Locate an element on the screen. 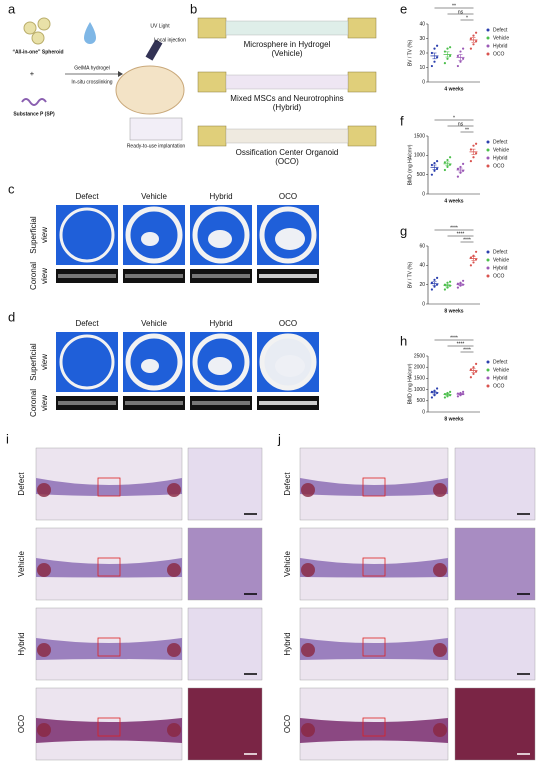 The width and height of the screenshot is (540, 773). uv-icon is located at coordinates (154, 50).